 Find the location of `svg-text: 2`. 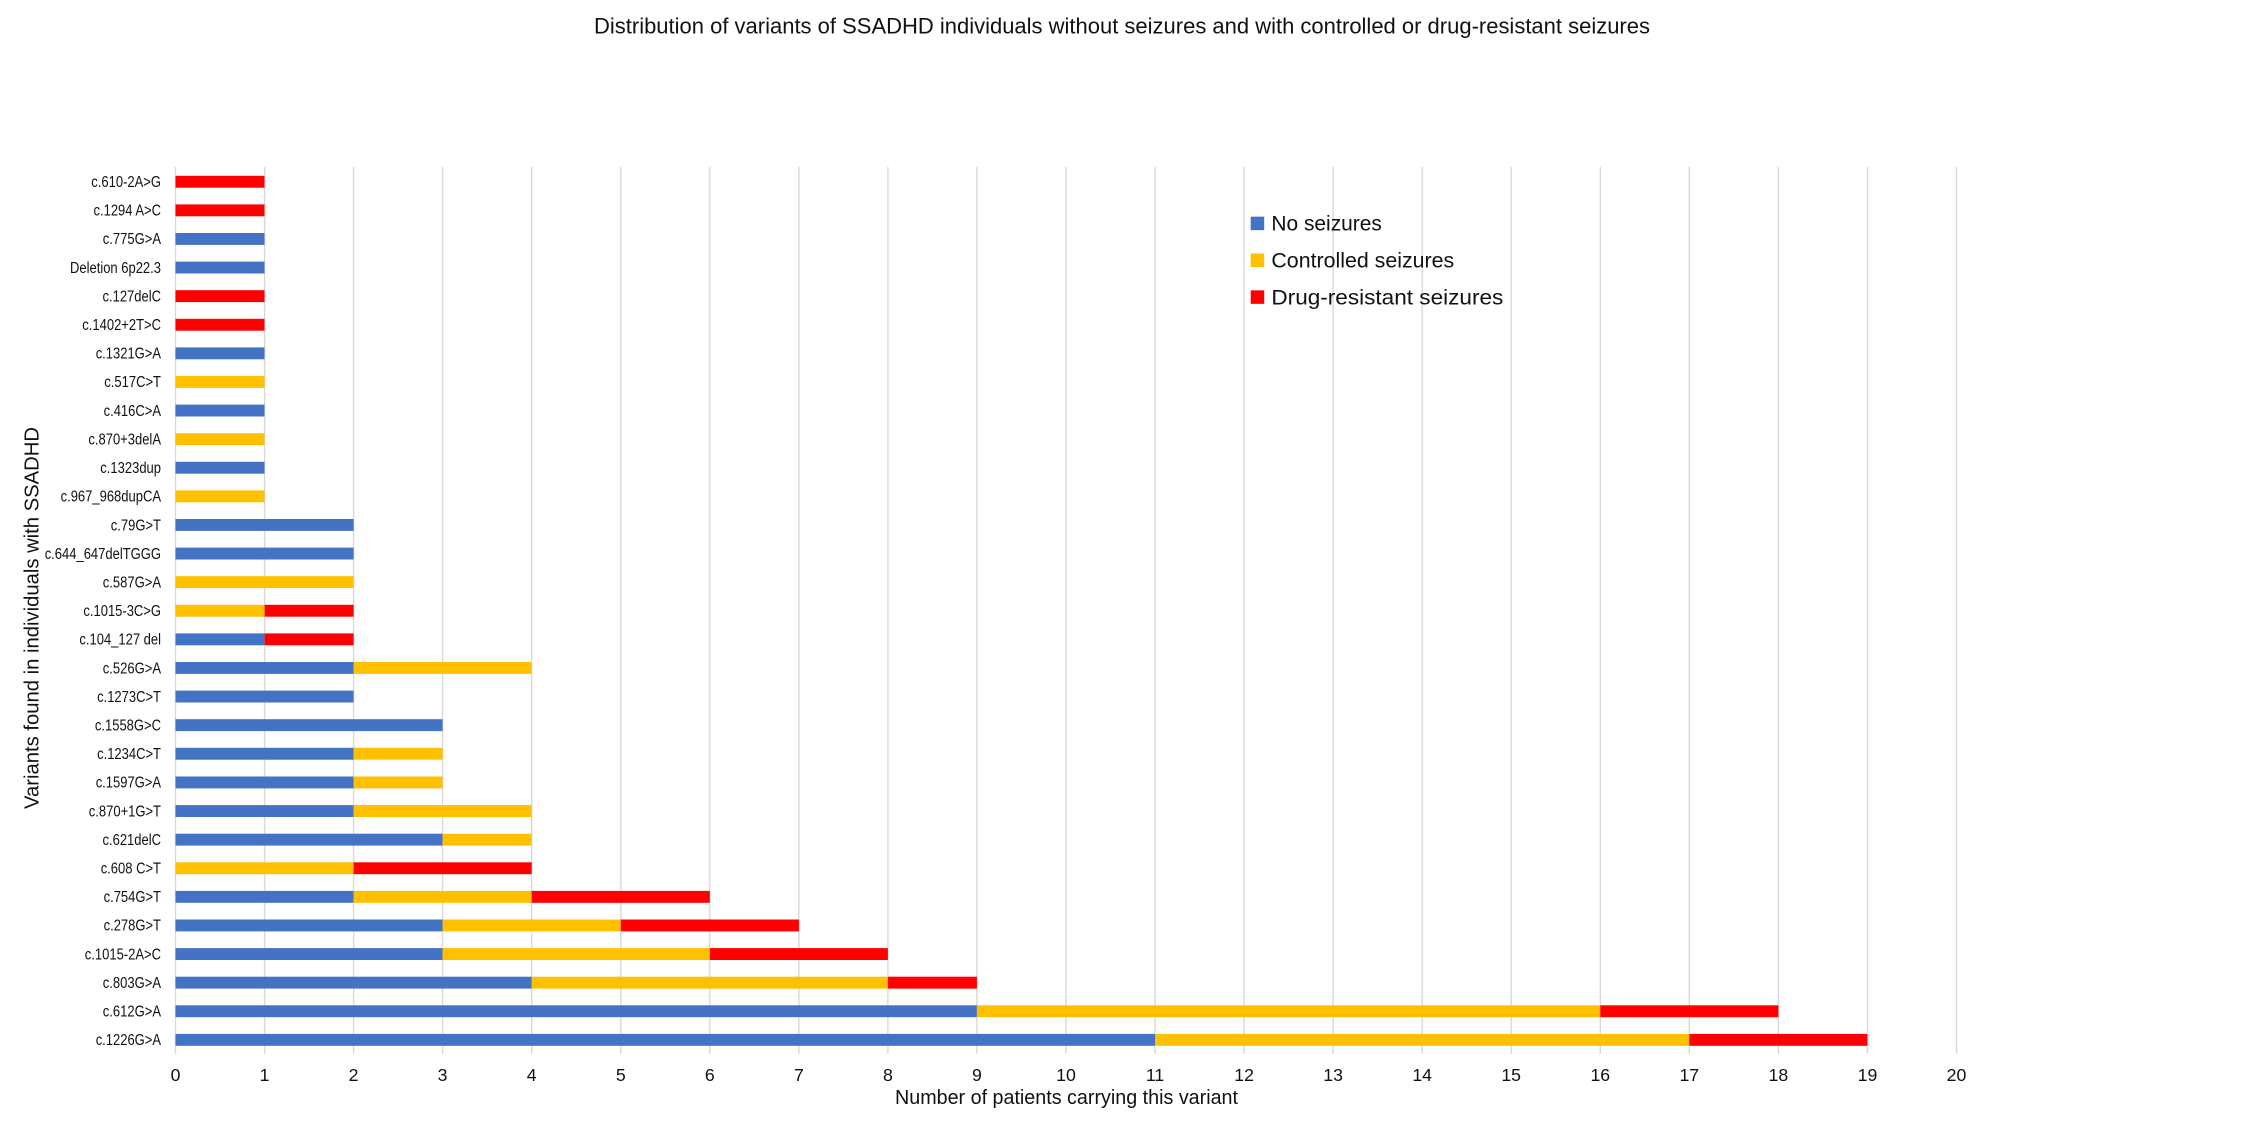

svg-text: 2 is located at coordinates (354, 1075).